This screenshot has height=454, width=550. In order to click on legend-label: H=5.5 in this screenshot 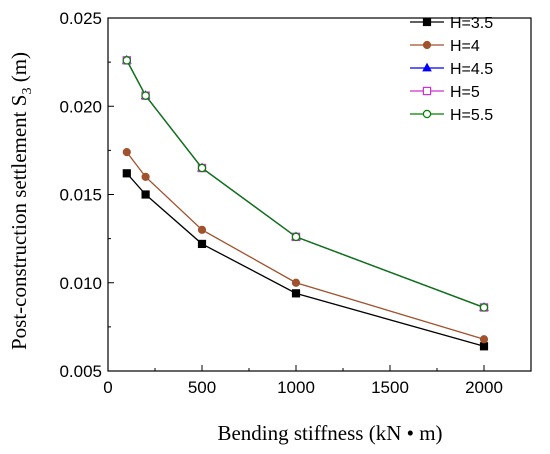, I will do `click(471, 115)`.